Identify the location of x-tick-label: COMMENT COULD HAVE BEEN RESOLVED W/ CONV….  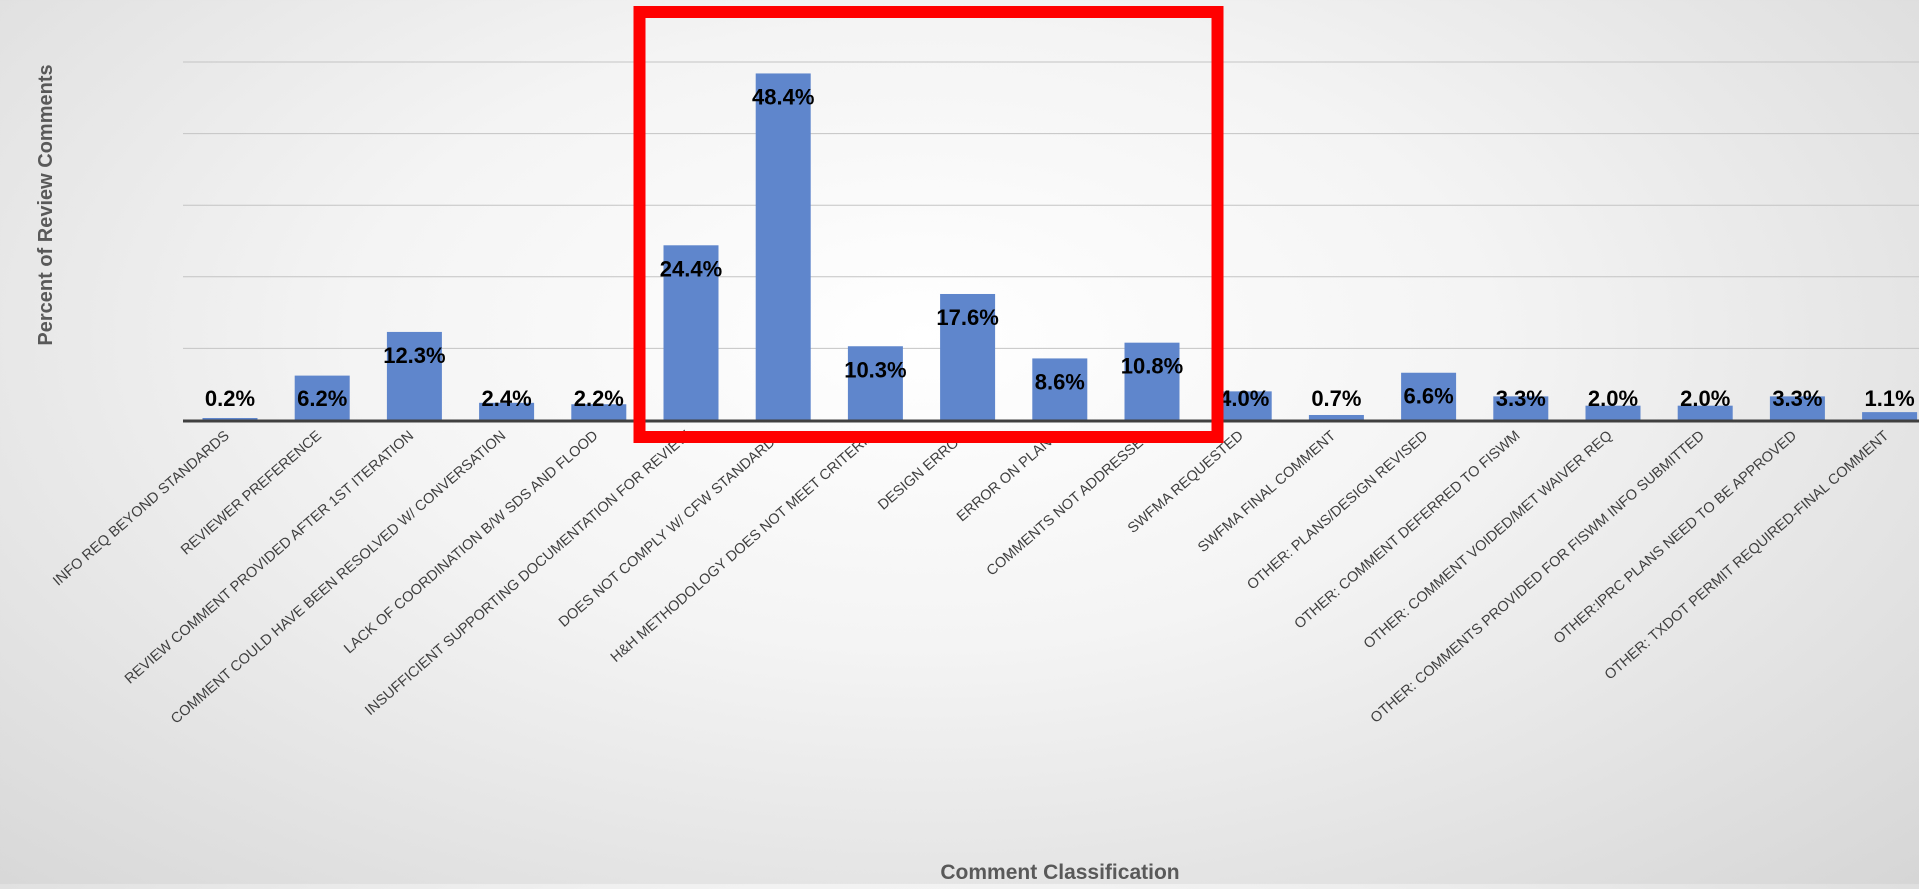
(338, 577).